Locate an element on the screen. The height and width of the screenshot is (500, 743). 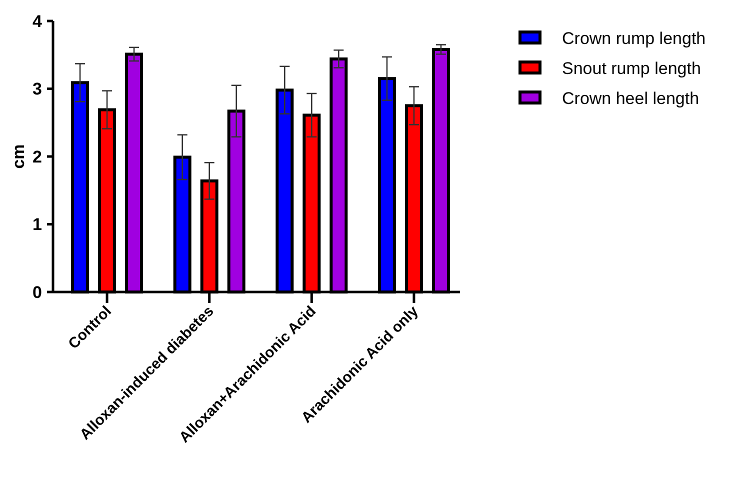
legend-label: Crown rump length is located at coordinates (634, 38).